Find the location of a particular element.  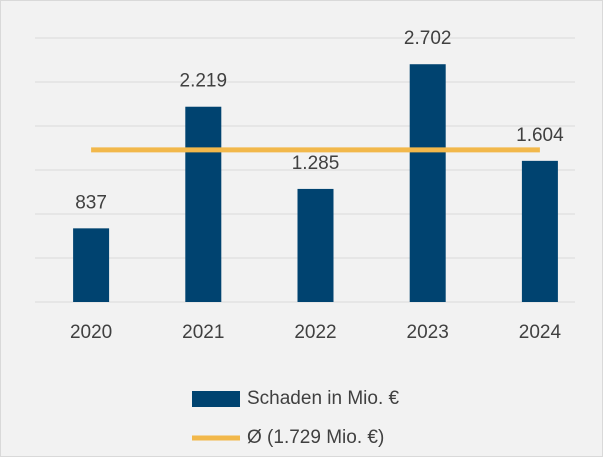

value-label: 1.604 is located at coordinates (540, 135).